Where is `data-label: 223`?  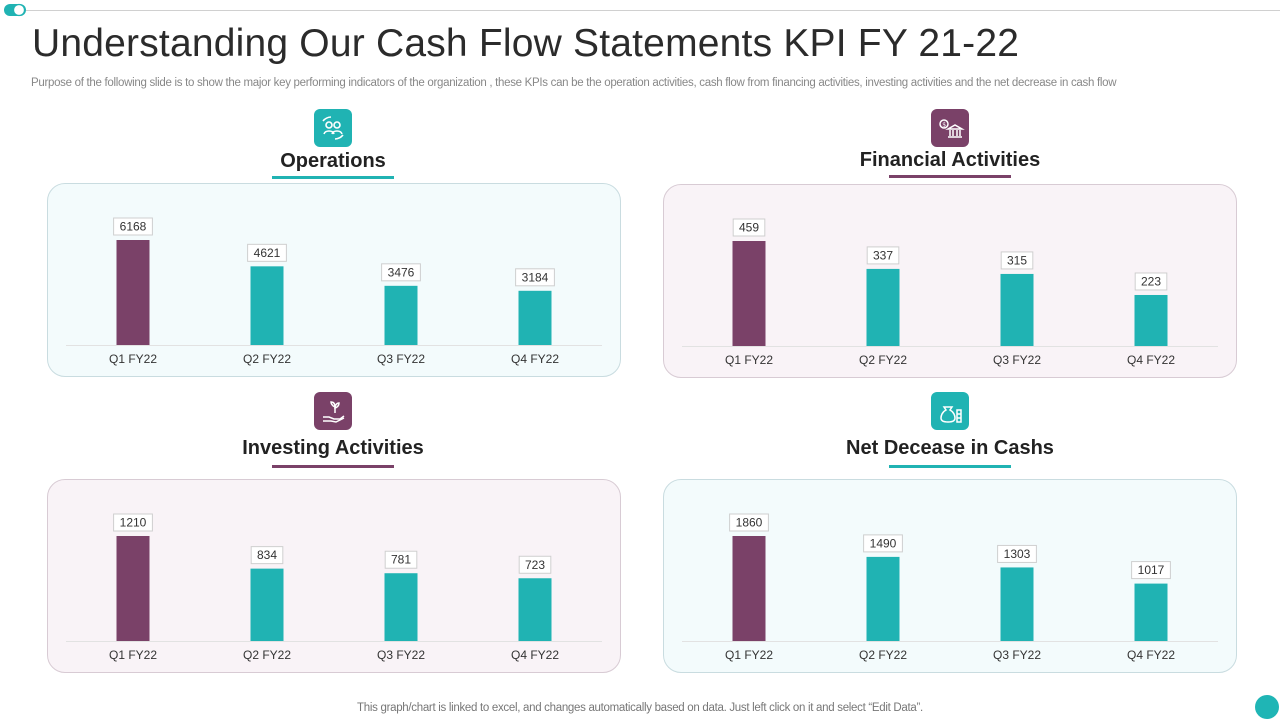
data-label: 223 is located at coordinates (1151, 281).